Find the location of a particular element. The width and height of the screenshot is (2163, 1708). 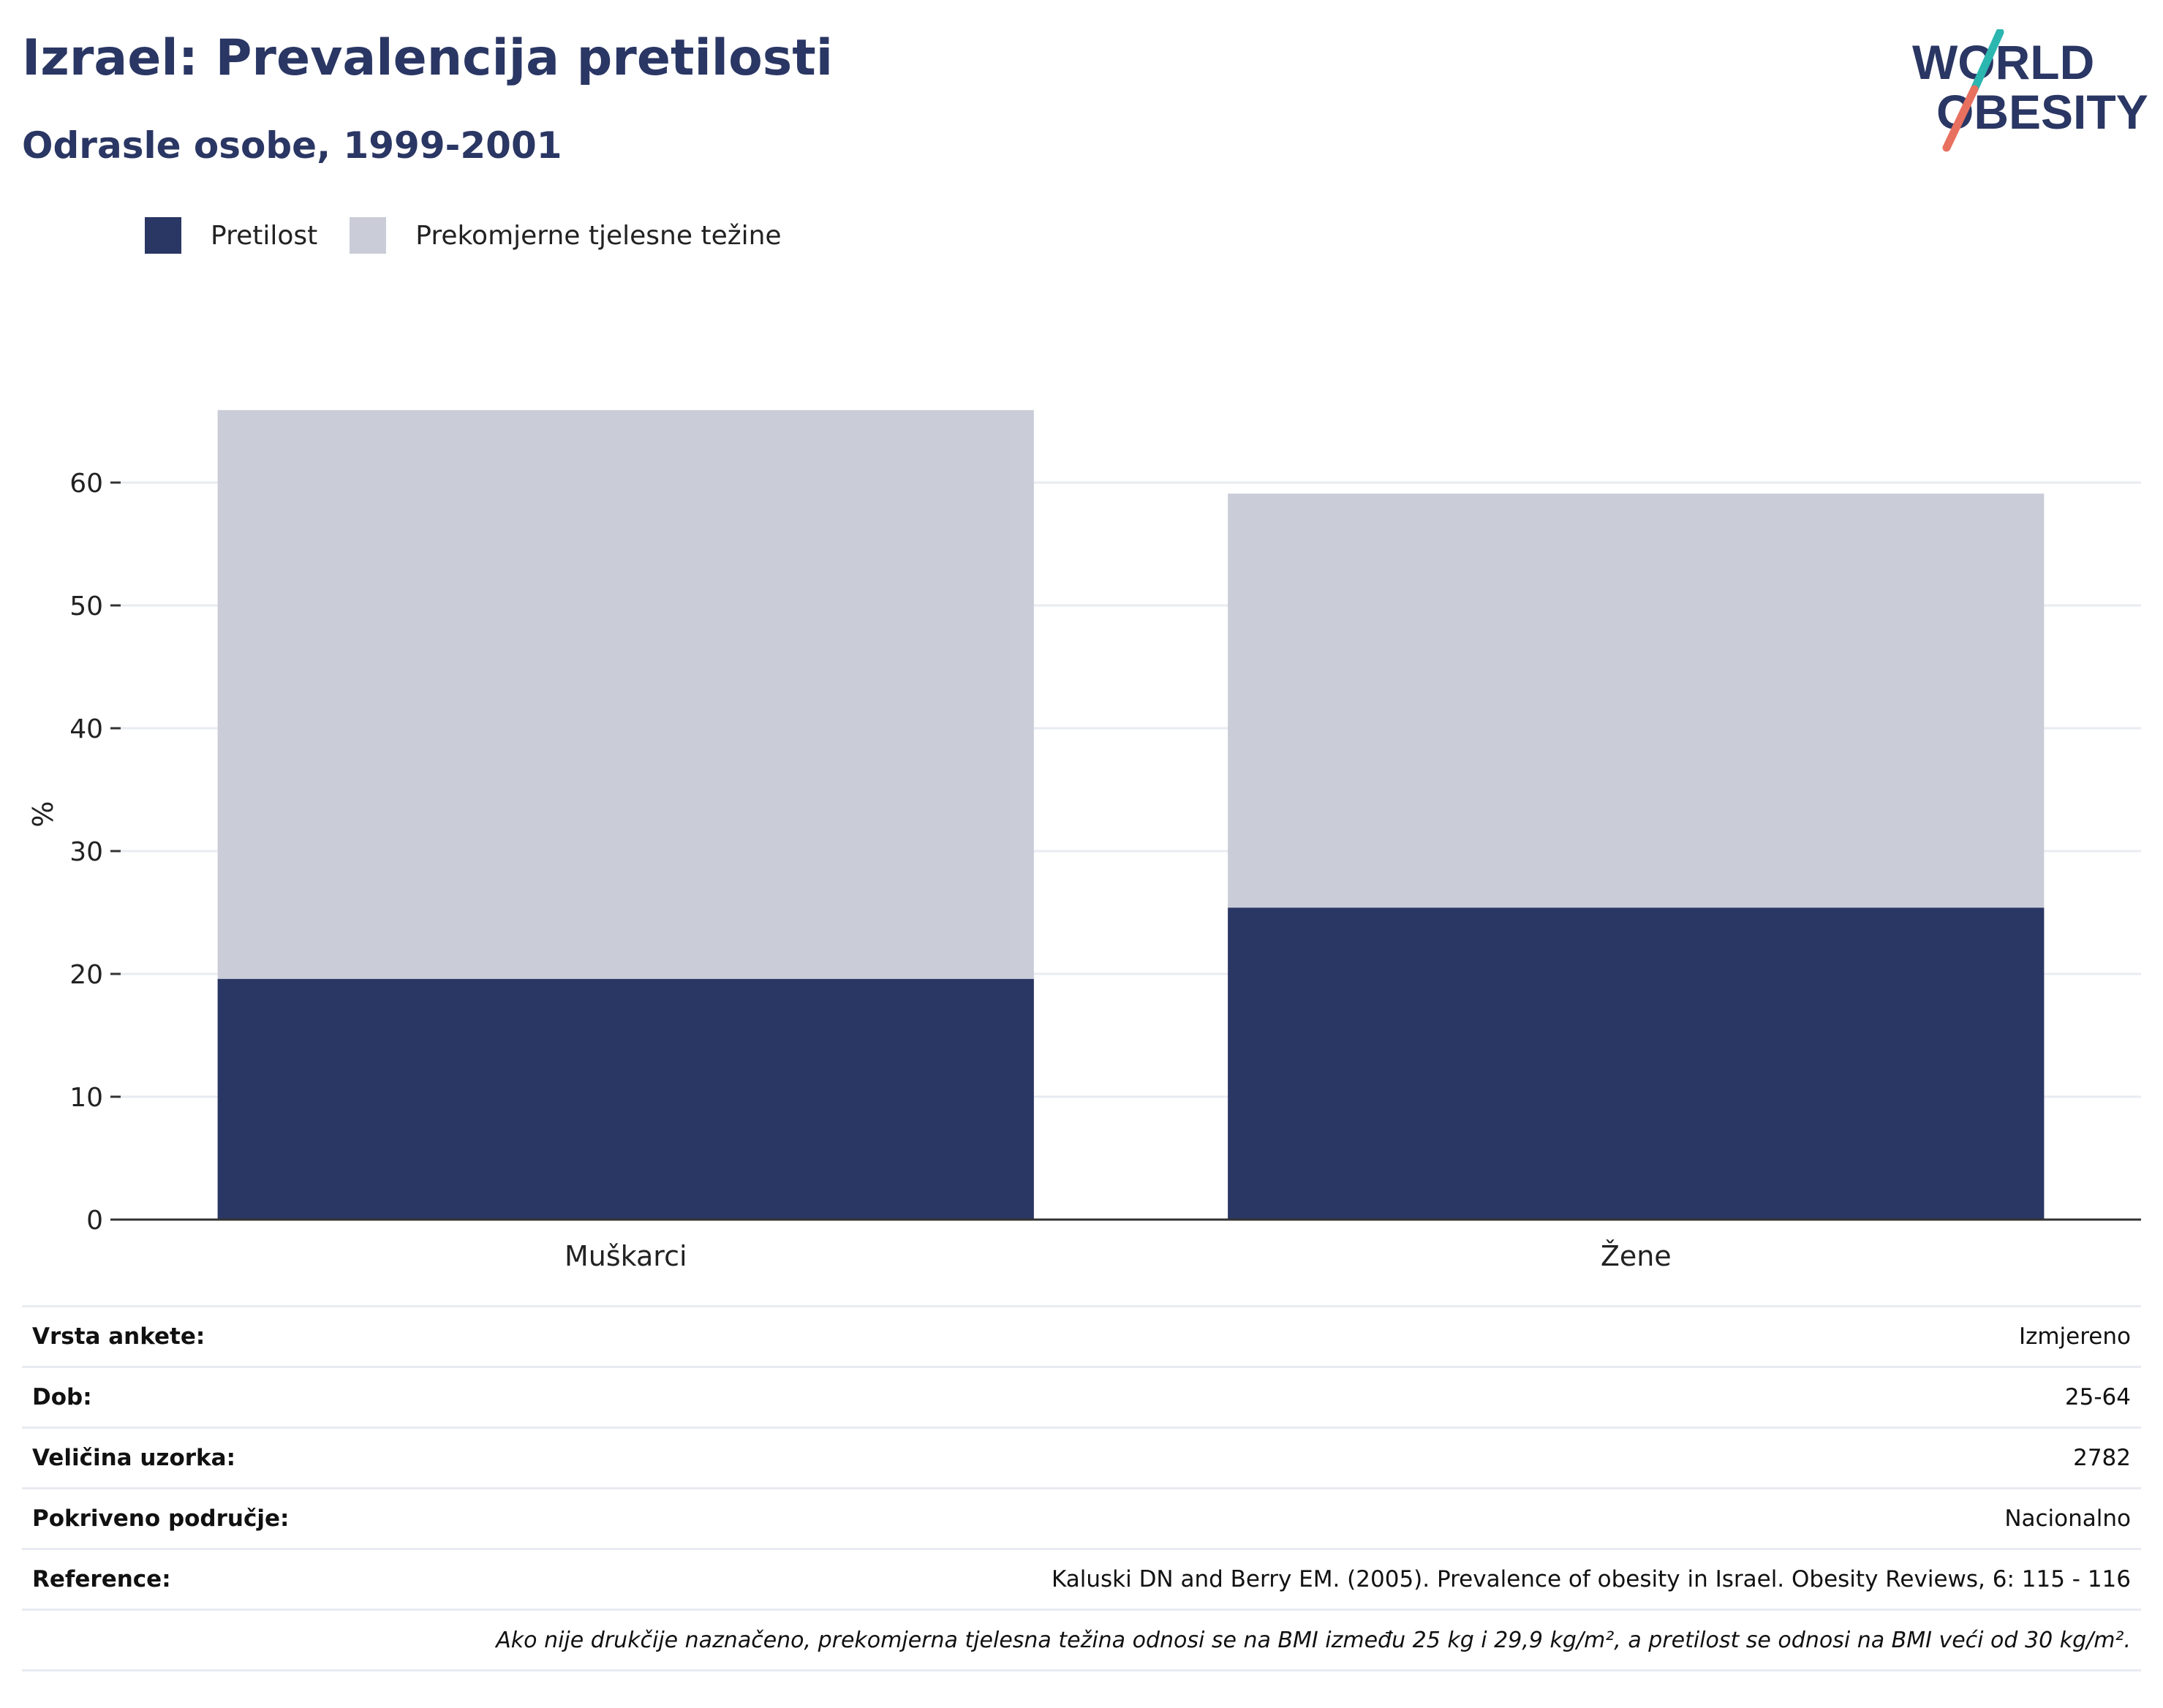

coverage-label: Pokriveno područje: is located at coordinates (236, 1519).